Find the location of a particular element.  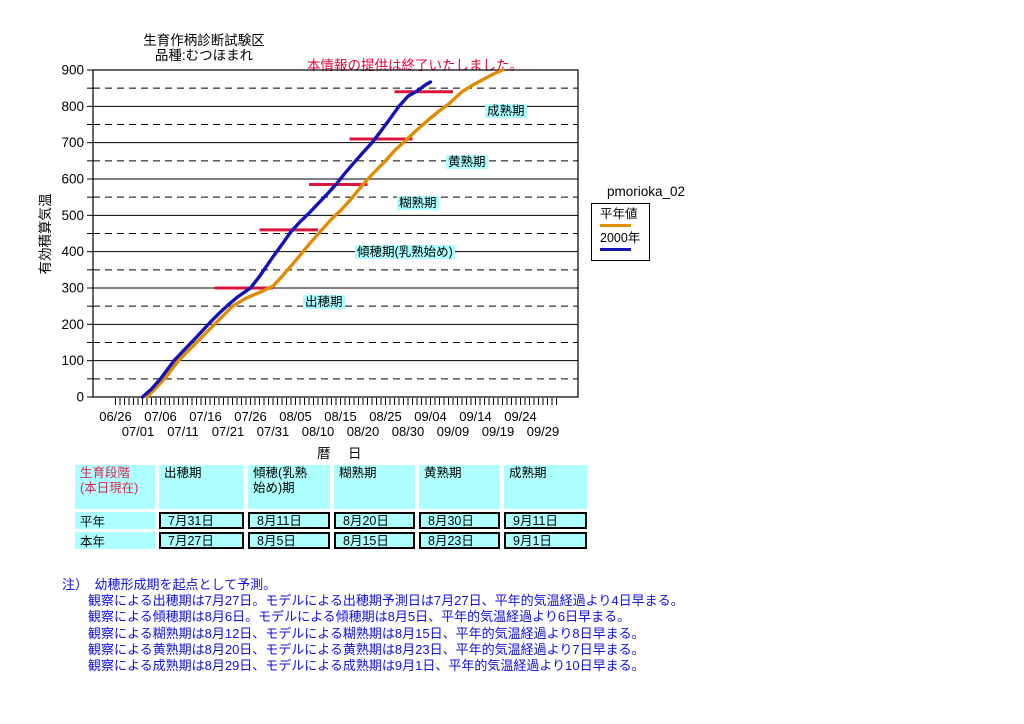

x-tick-label: 07/11 is located at coordinates (183, 431).